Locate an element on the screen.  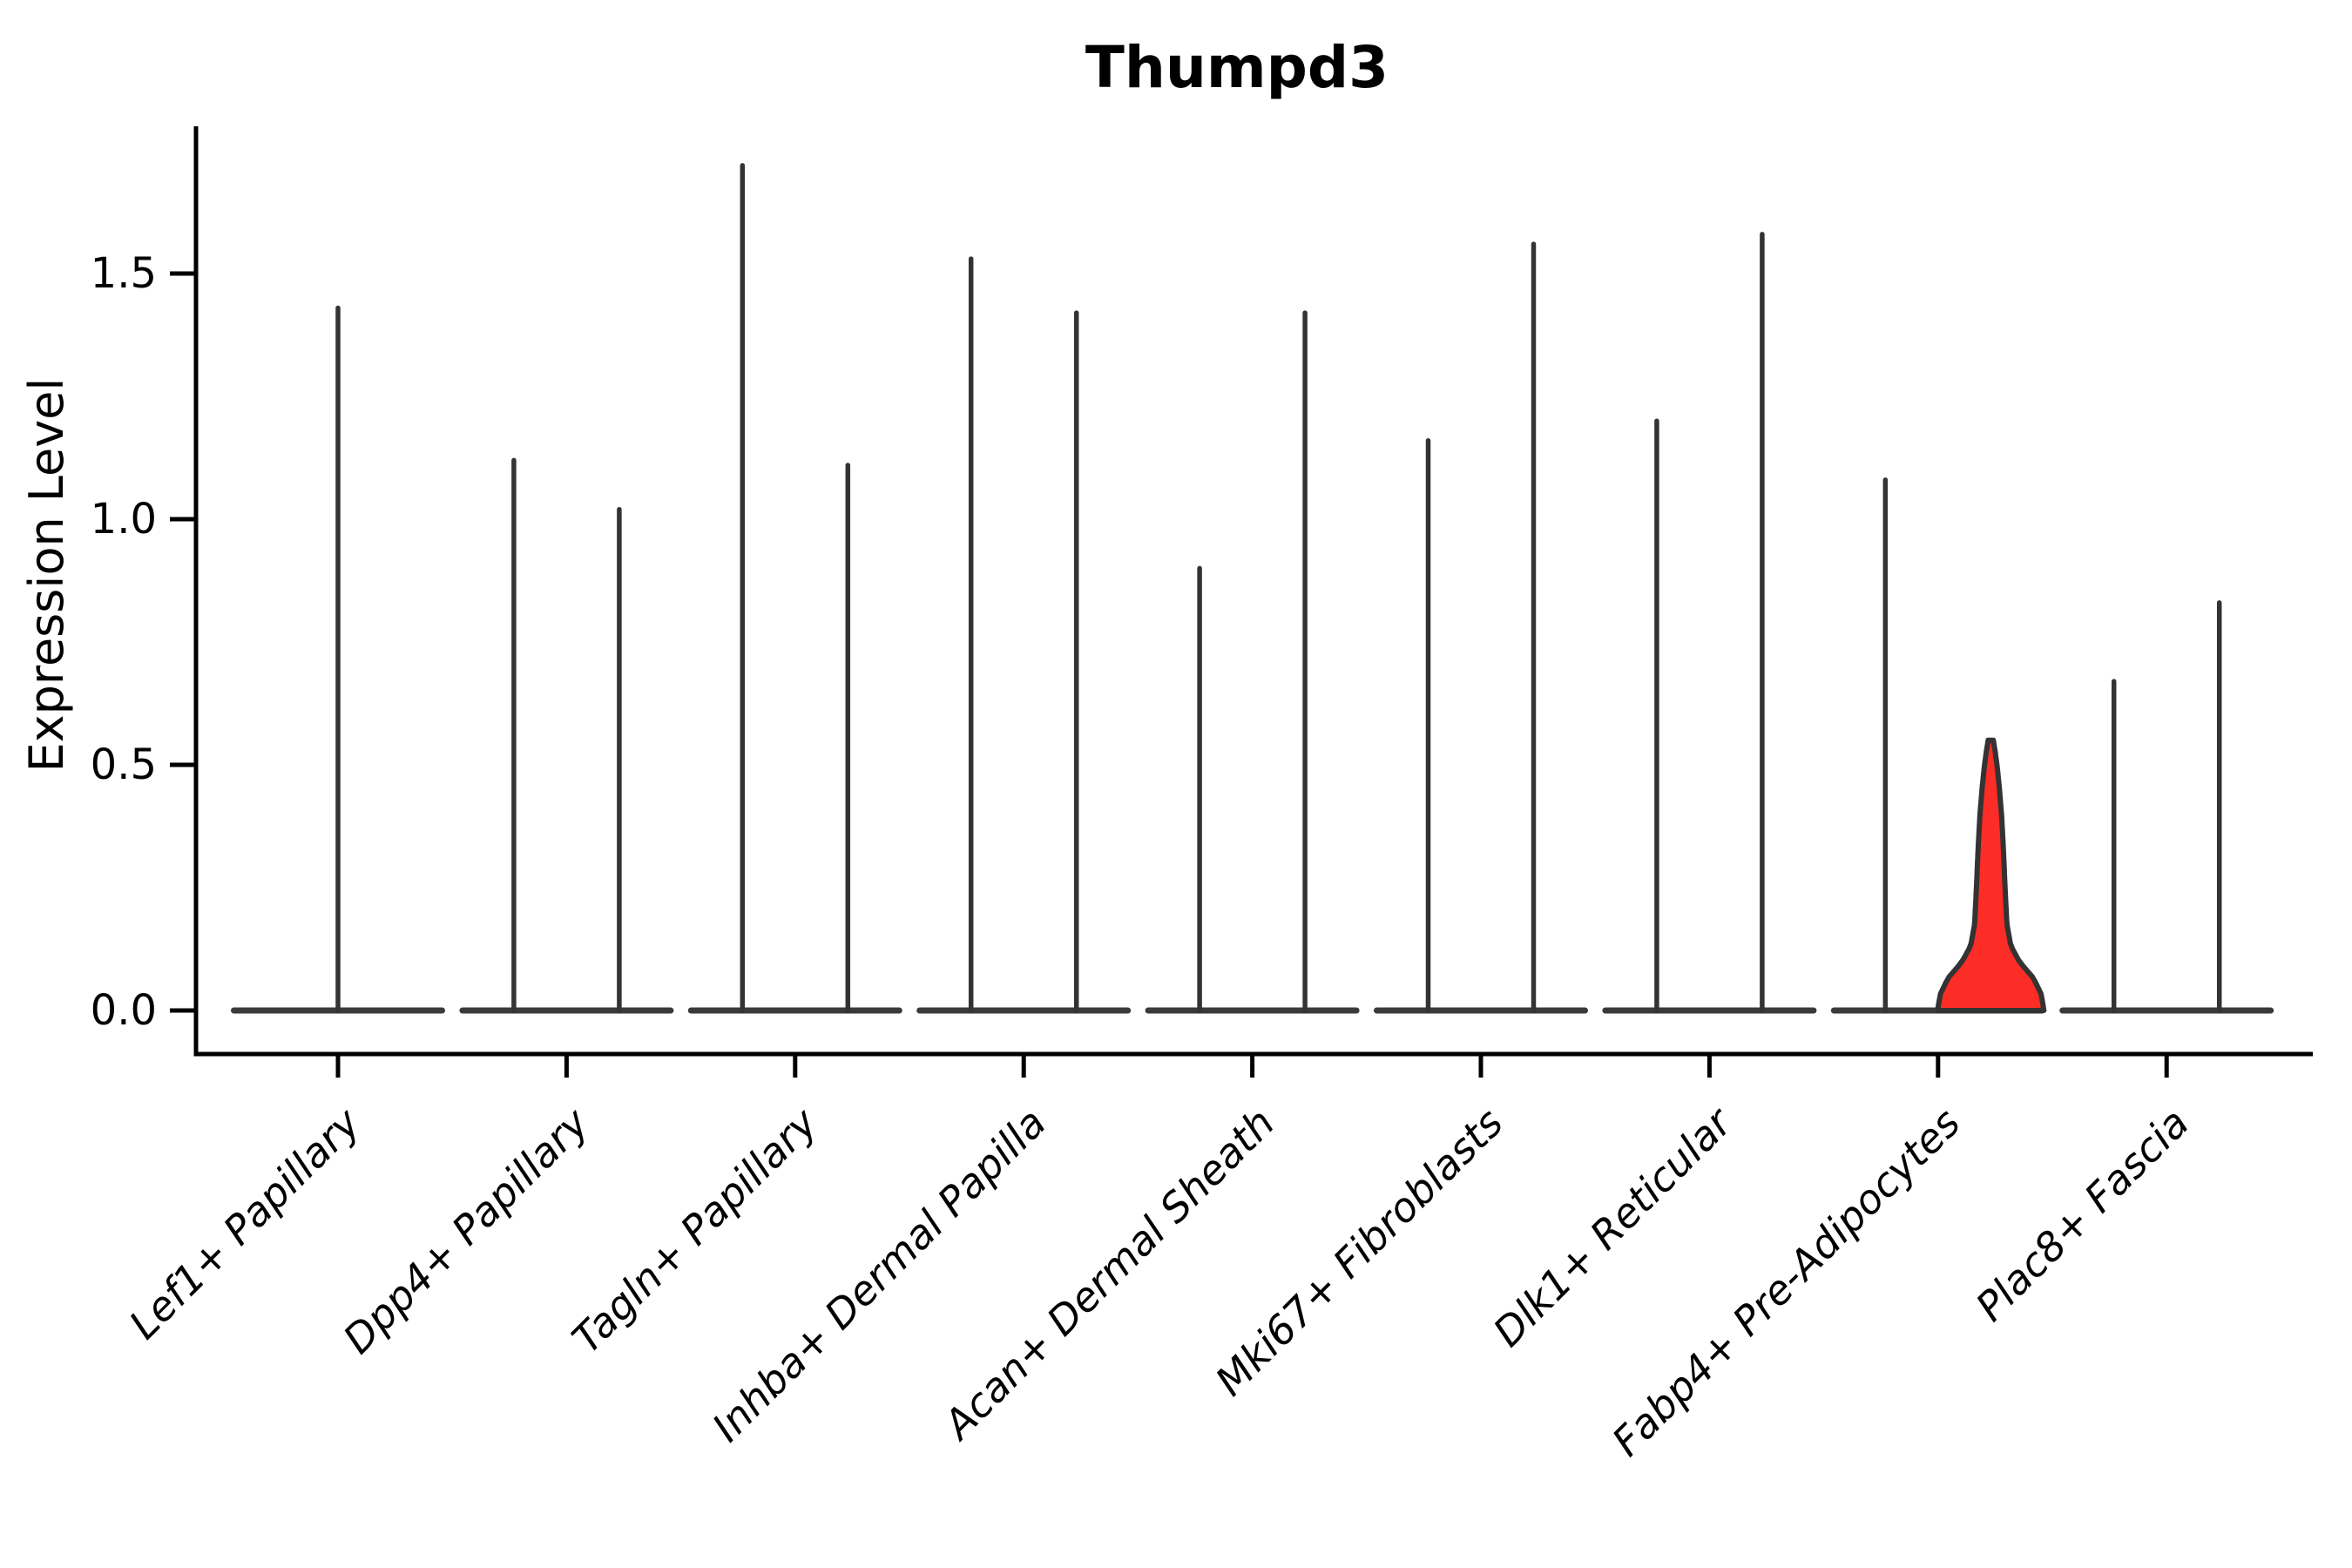
x-category-label: Tagln+ Papillary is located at coordinates (695, 1230).